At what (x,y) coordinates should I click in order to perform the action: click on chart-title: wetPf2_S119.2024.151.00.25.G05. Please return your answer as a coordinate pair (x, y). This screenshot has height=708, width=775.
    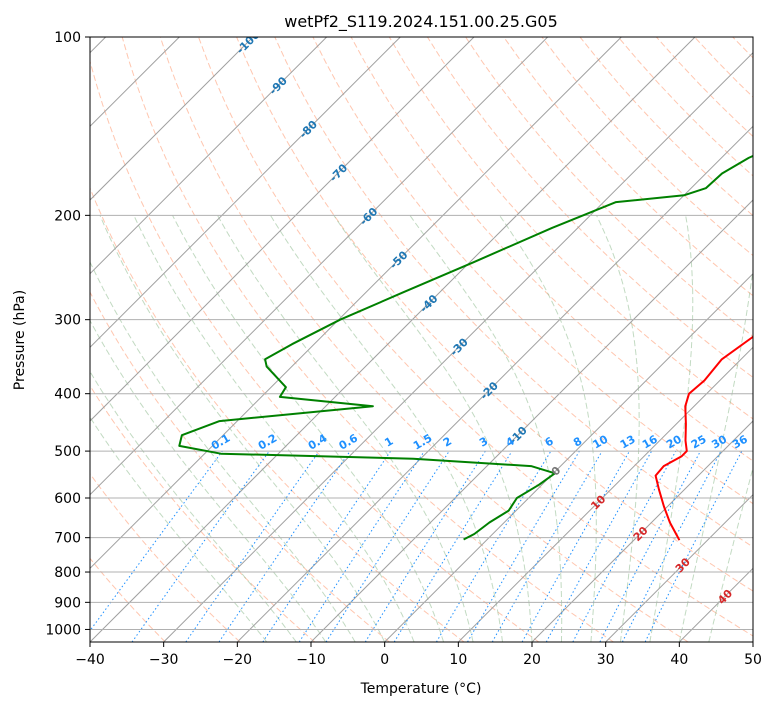
    Looking at the image, I should click on (421, 22).